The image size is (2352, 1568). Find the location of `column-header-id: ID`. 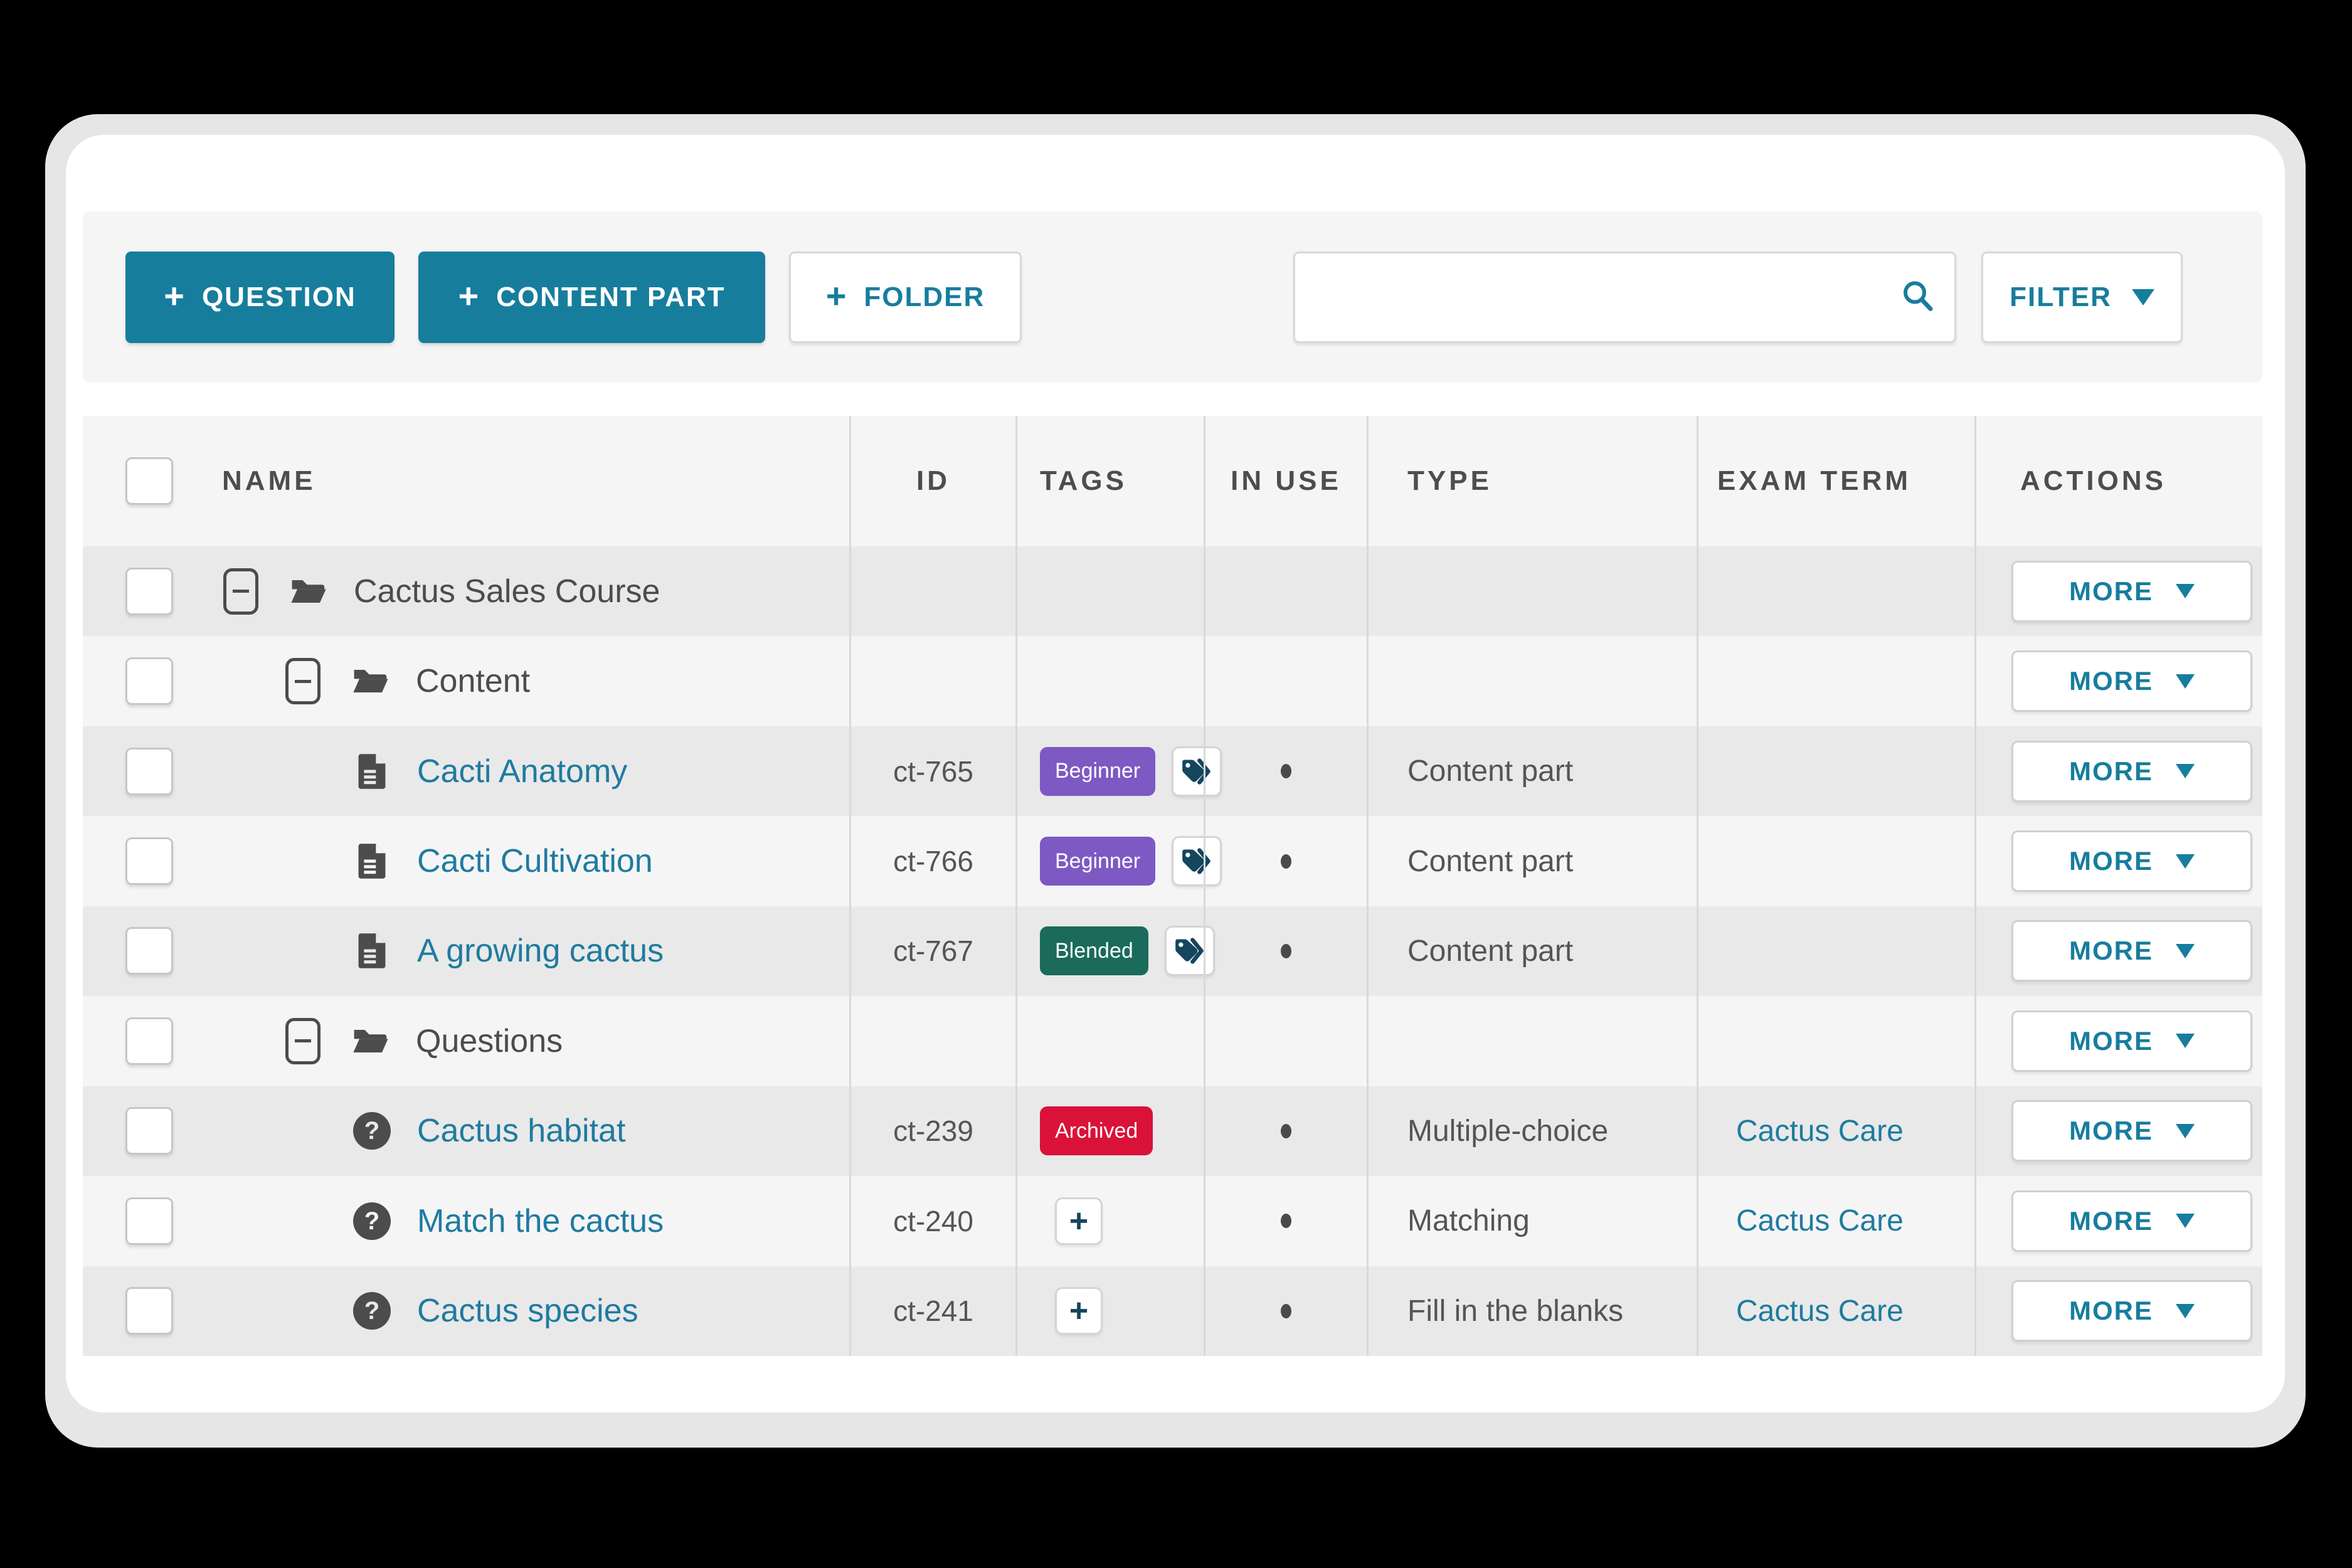

column-header-id: ID is located at coordinates (932, 481).